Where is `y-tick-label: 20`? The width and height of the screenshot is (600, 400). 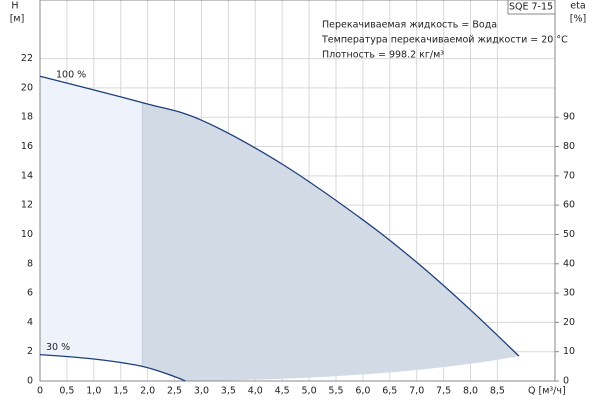
y-tick-label: 20 is located at coordinates (27, 87).